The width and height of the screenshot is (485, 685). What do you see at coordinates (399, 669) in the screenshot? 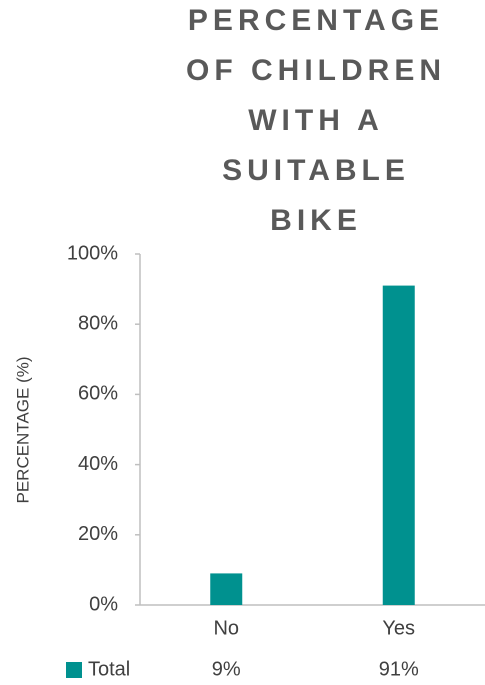
I see `table-value: 91%` at bounding box center [399, 669].